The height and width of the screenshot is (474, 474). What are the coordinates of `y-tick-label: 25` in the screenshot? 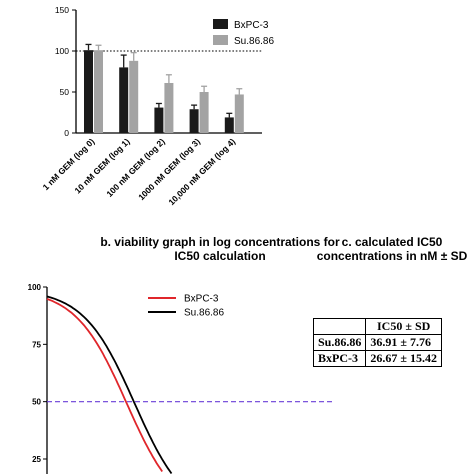 It's located at (36, 459).